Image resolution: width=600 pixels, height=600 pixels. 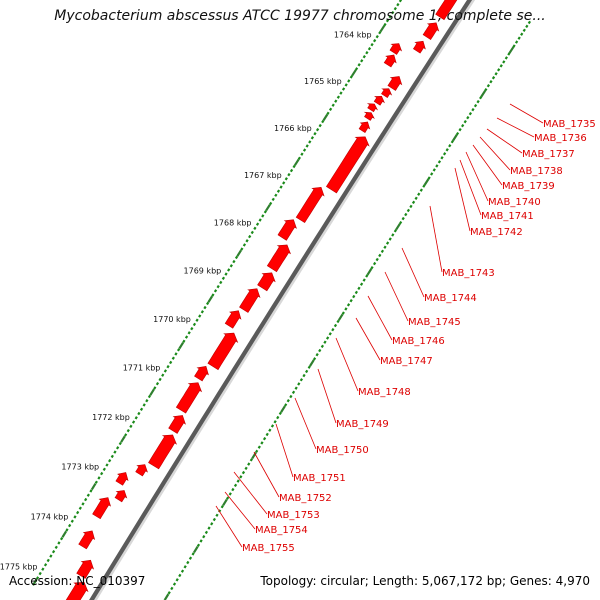 I want to click on gene-label: MAB_1739, so click(x=528, y=186).